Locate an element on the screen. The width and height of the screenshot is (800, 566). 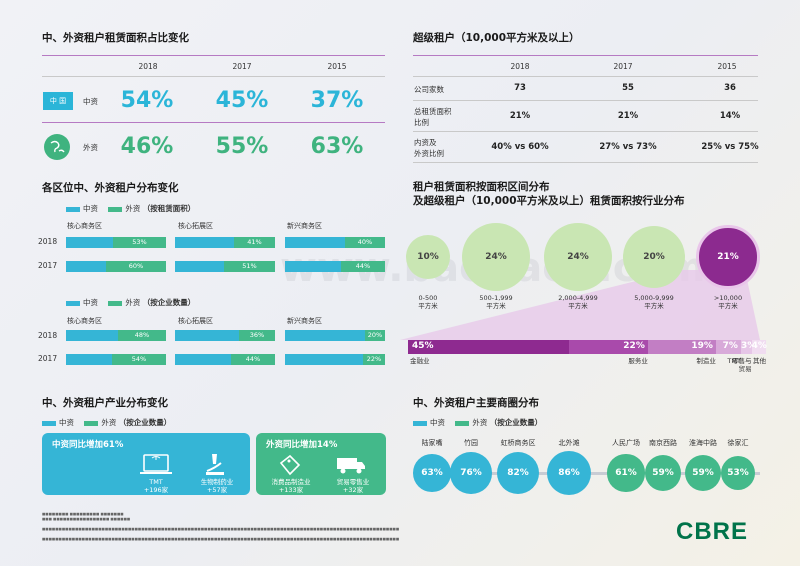
zone-bar: 54% is located at coordinates (116, 359).